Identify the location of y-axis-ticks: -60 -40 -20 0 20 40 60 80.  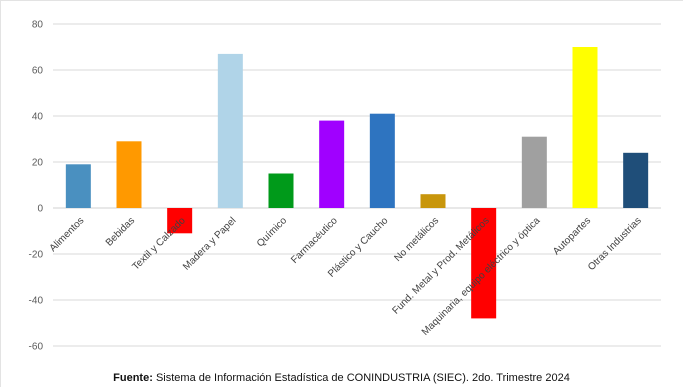
(36, 186).